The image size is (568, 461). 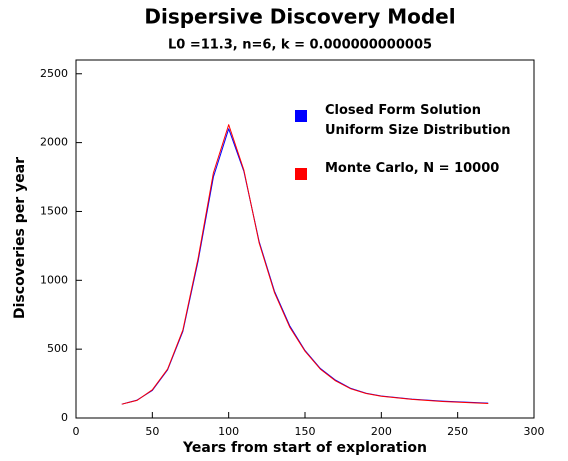 I want to click on y-tick-label: 2500, so click(x=54, y=73).